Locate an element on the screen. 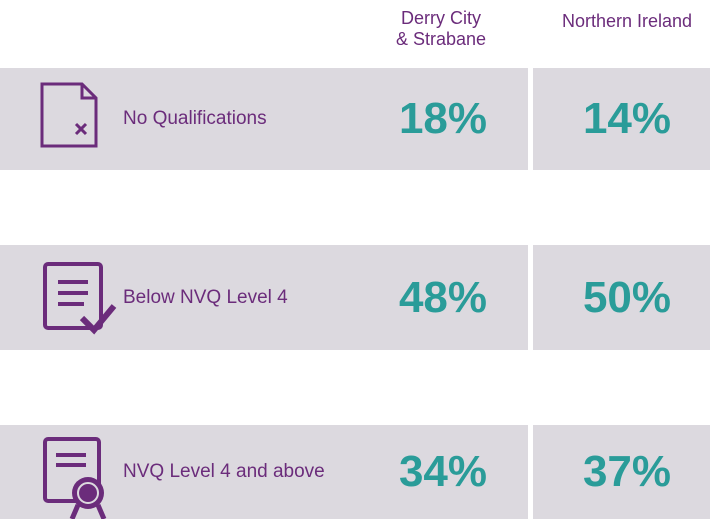 This screenshot has width=710, height=519. column-header: Derry City & Strabane is located at coordinates (441, 29).